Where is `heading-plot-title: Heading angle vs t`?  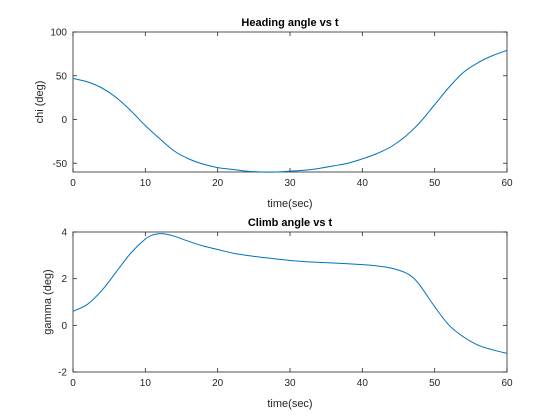 heading-plot-title: Heading angle vs t is located at coordinates (290, 23).